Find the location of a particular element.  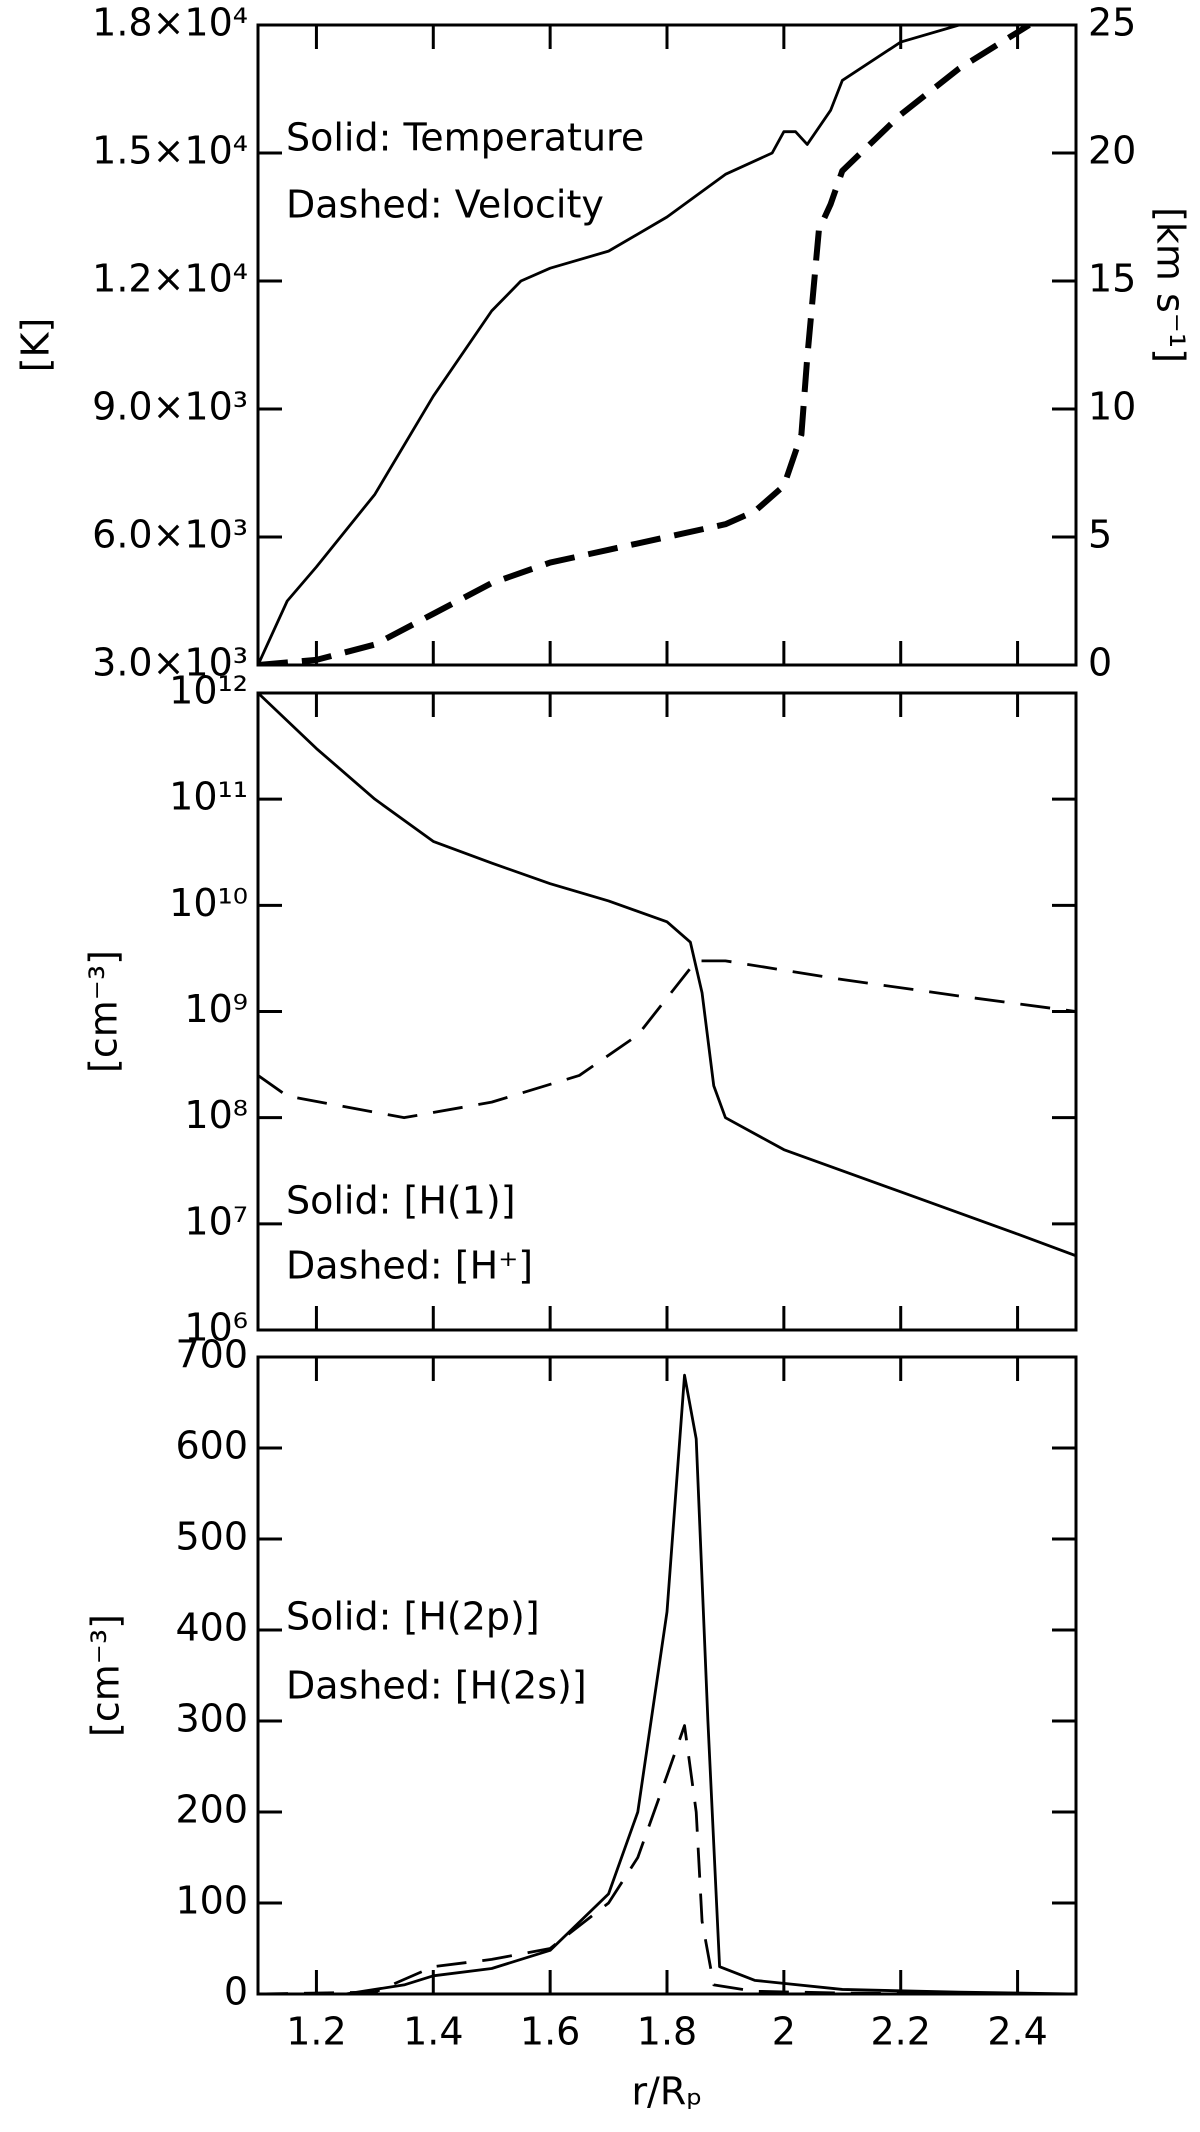

x-axis-label: r/Rₚ is located at coordinates (666, 2092).